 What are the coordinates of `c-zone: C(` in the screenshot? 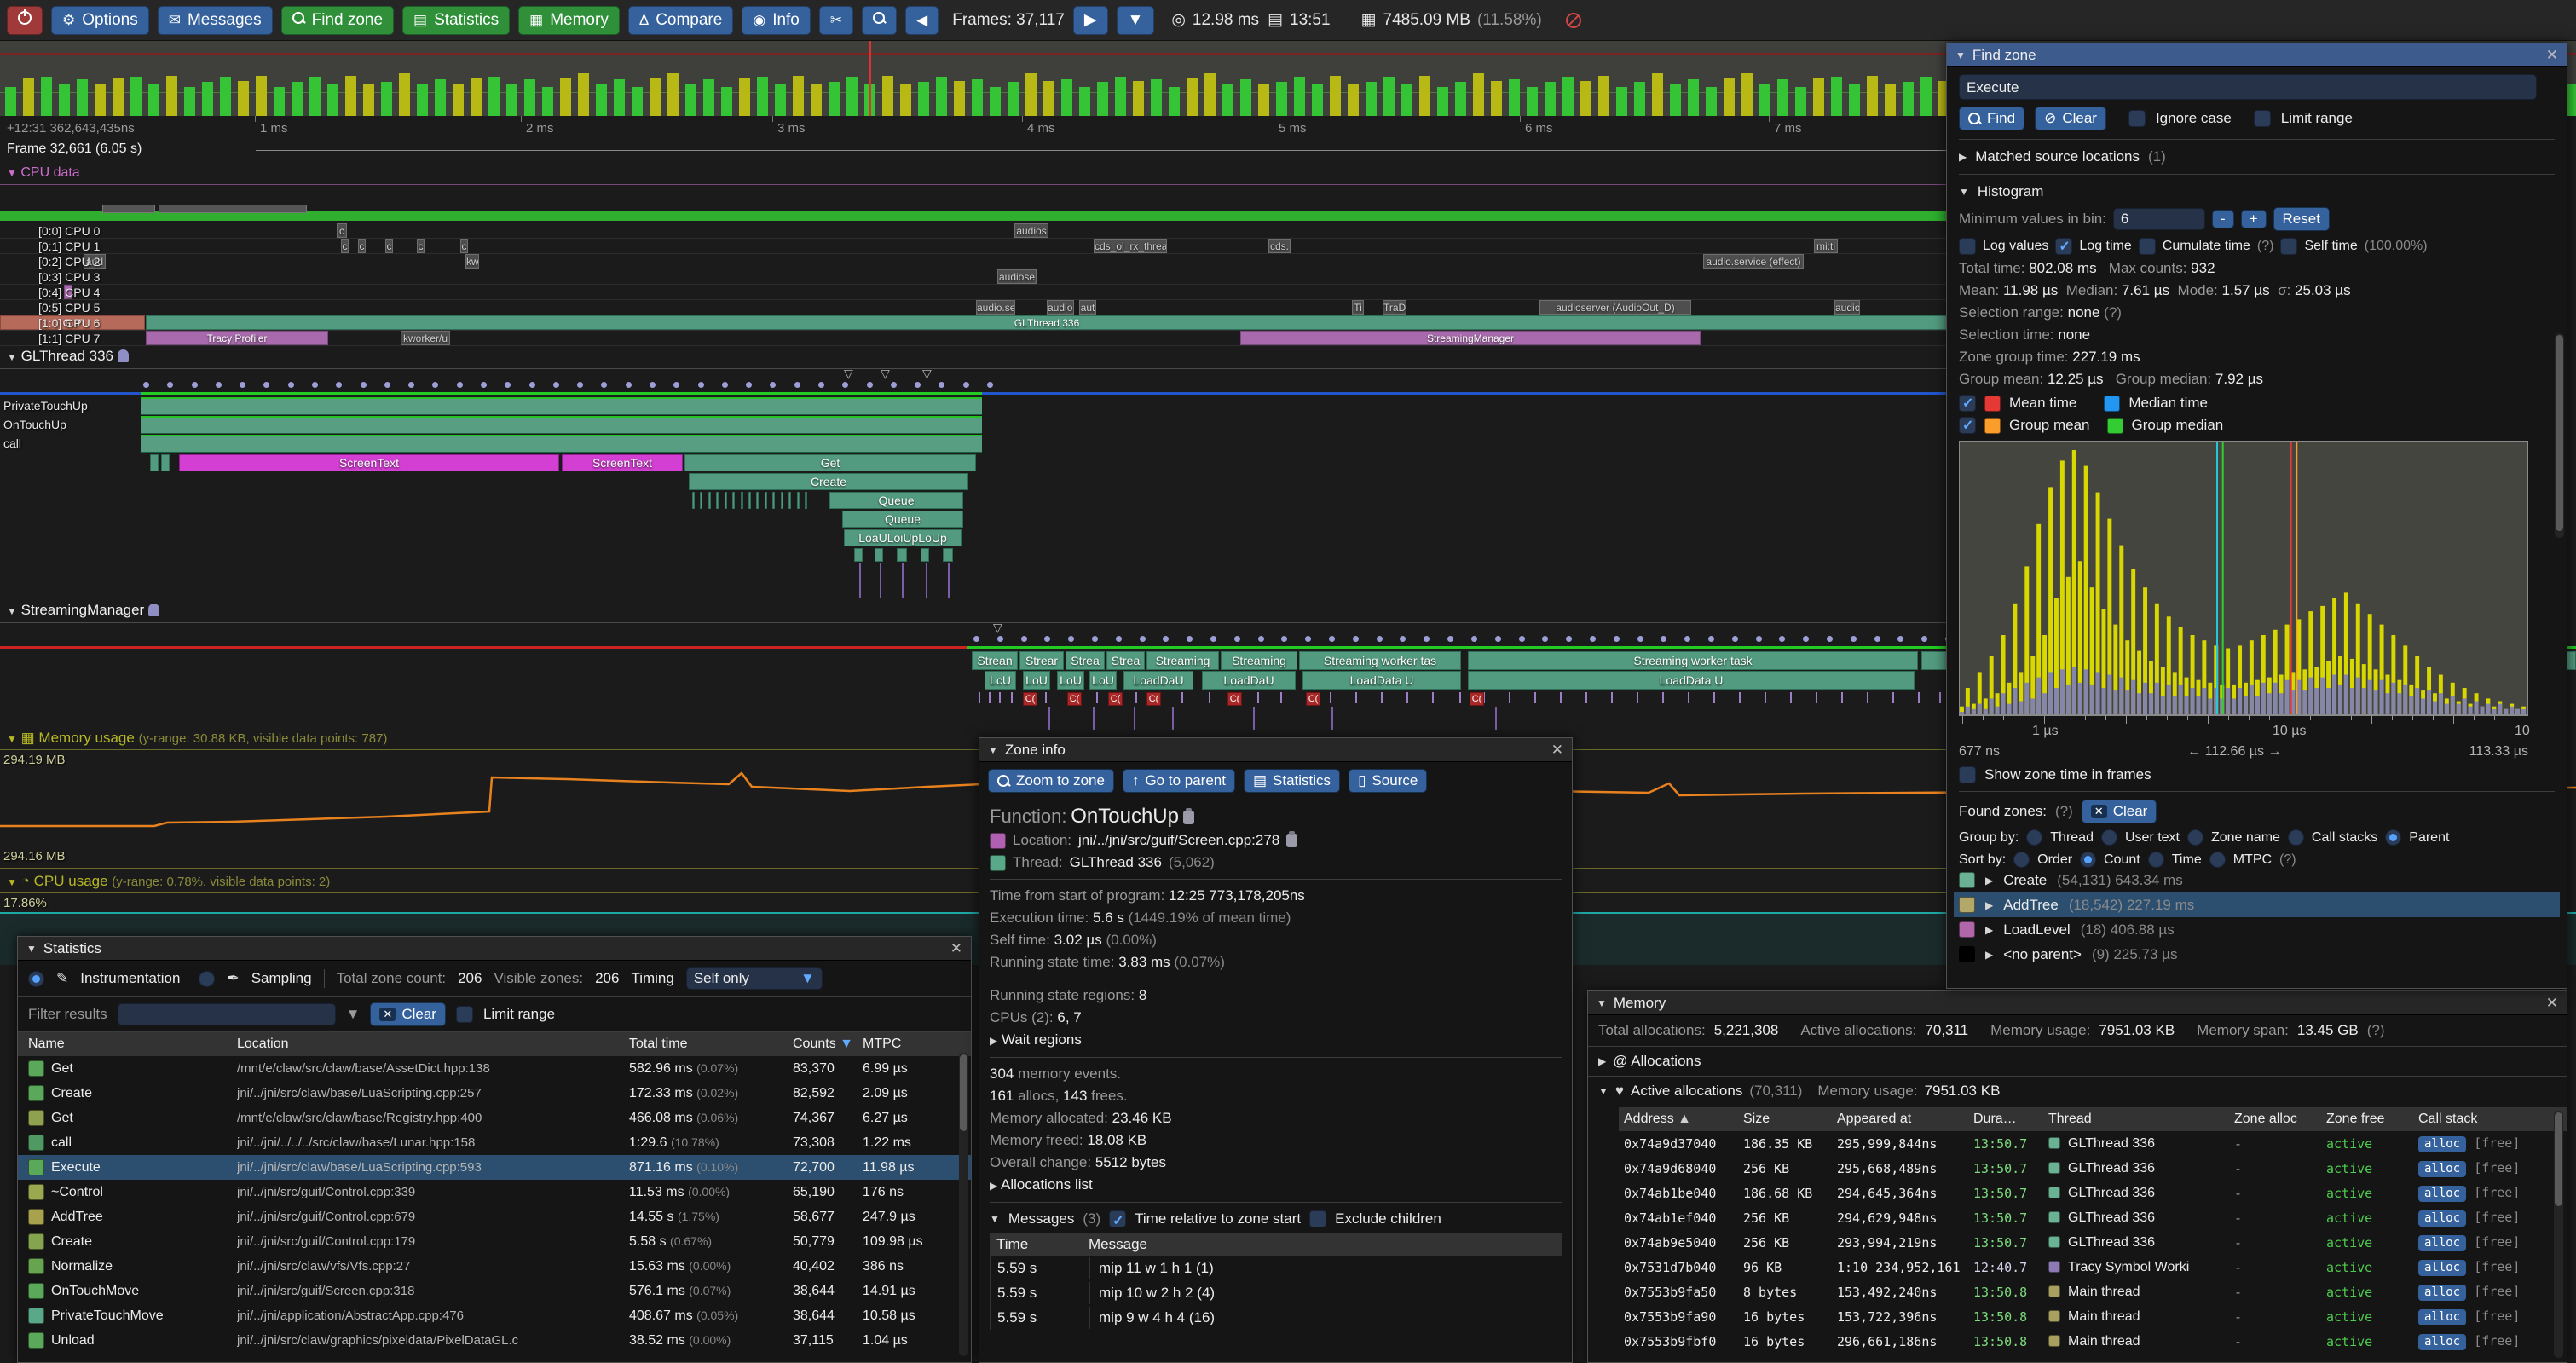 It's located at (1030, 699).